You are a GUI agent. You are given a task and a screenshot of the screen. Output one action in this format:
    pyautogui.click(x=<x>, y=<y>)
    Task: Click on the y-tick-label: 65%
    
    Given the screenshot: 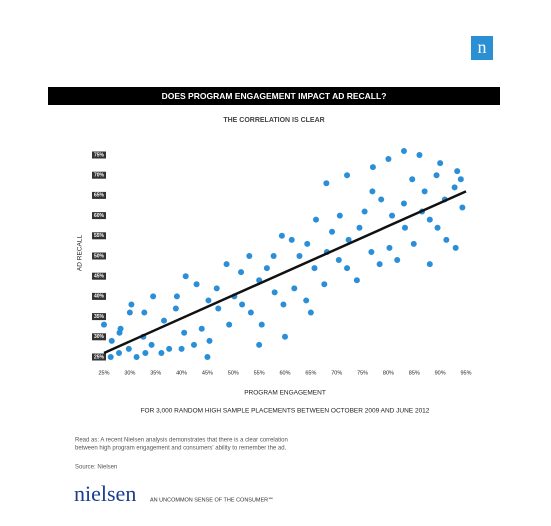 What is the action you would take?
    pyautogui.click(x=99, y=196)
    